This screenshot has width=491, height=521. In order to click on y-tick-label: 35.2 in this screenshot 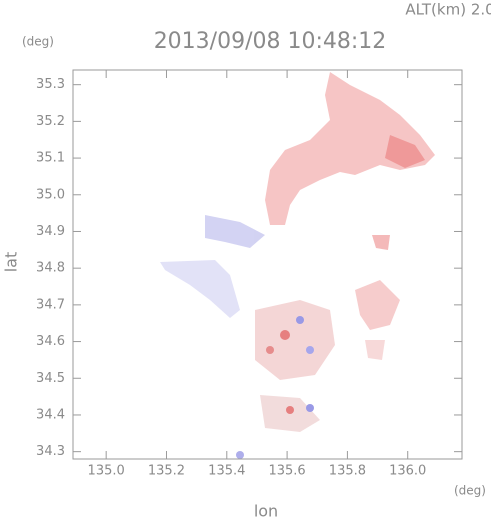, I will do `click(50, 121)`.